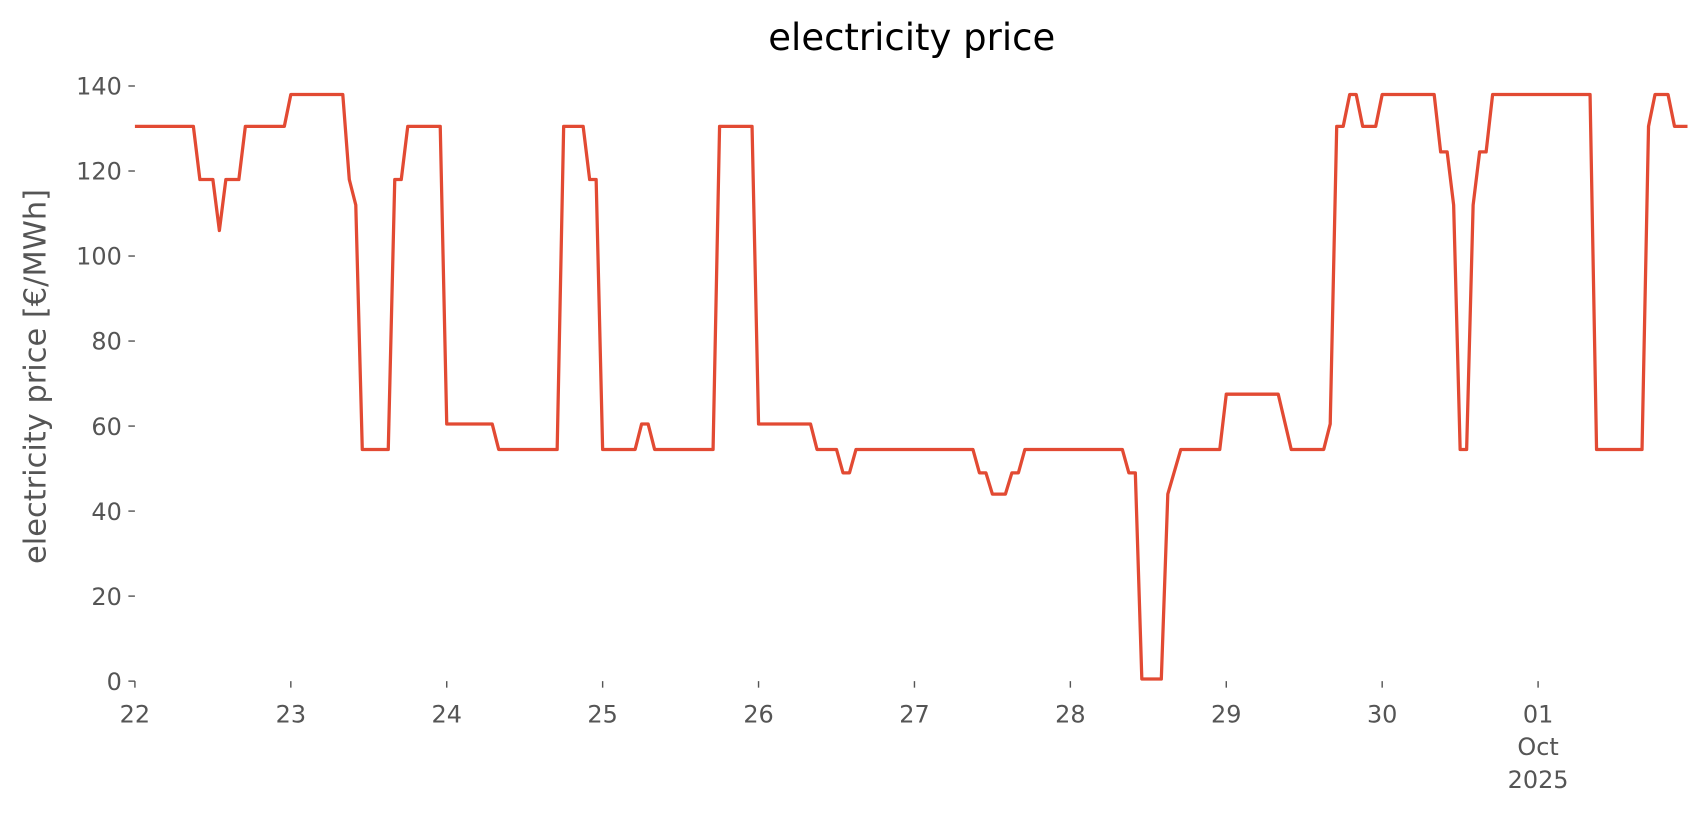 The width and height of the screenshot is (1706, 815). Describe the element at coordinates (1382, 714) in the screenshot. I see `x-tick-label: 30` at that location.